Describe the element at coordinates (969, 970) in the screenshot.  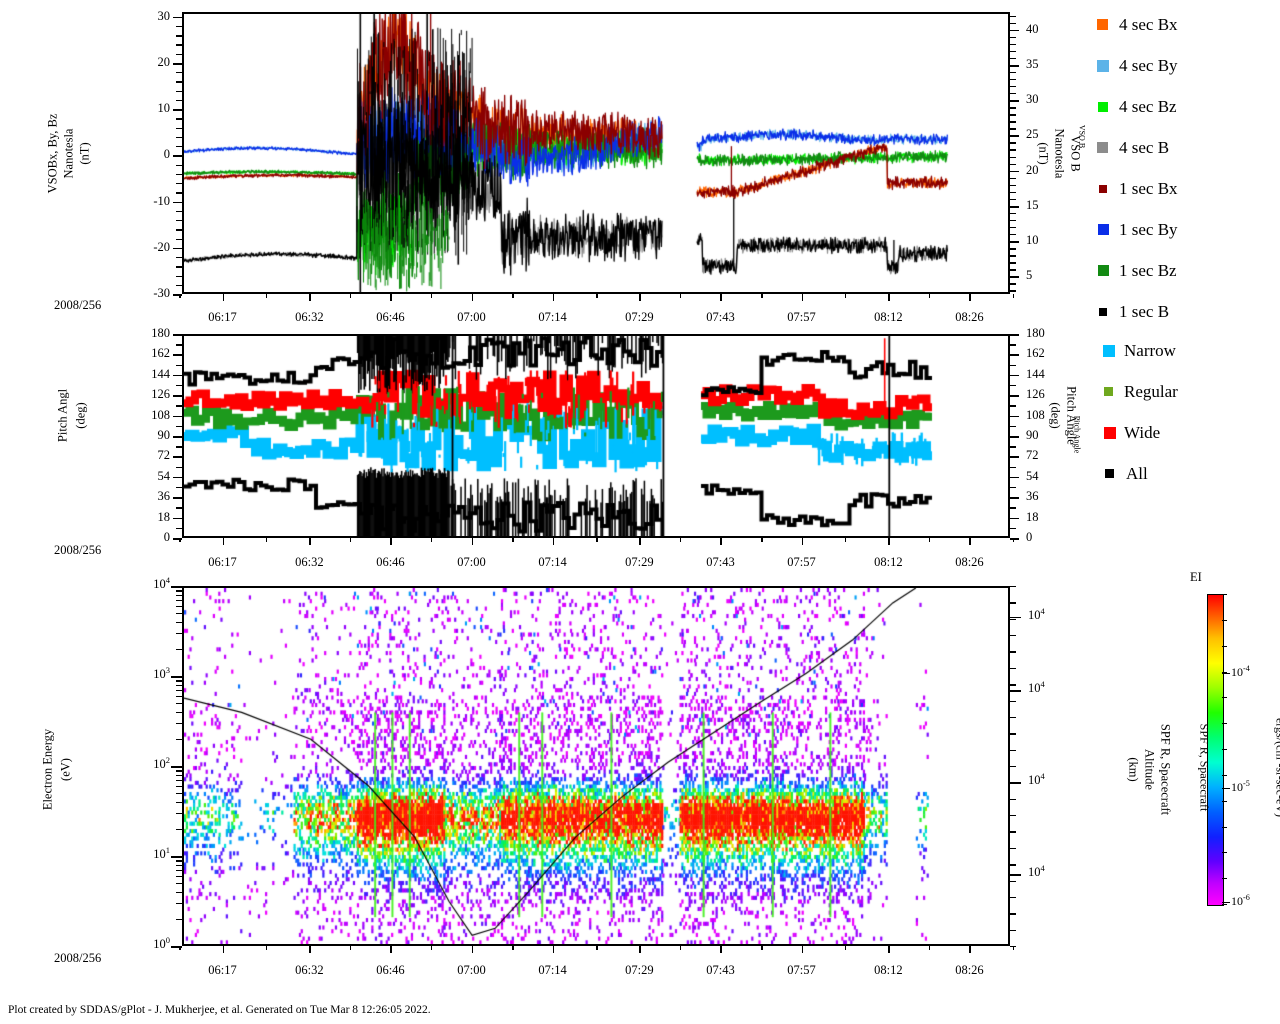
I see `panel3-xtick-label-0826: 08:26` at that location.